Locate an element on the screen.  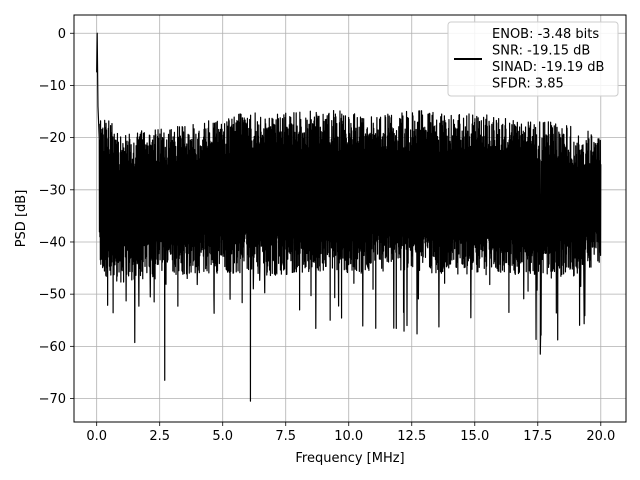
x-tick-label: 20.0 is located at coordinates (600, 436).